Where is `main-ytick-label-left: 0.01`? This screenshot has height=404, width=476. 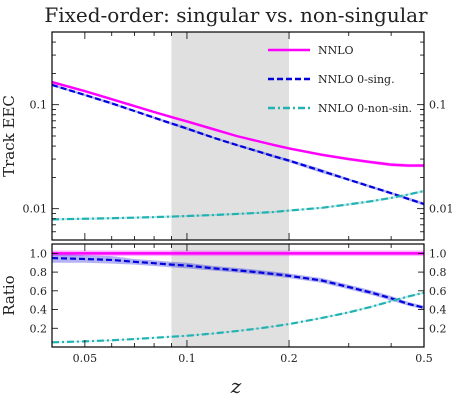 main-ytick-label-left: 0.01 is located at coordinates (35, 209).